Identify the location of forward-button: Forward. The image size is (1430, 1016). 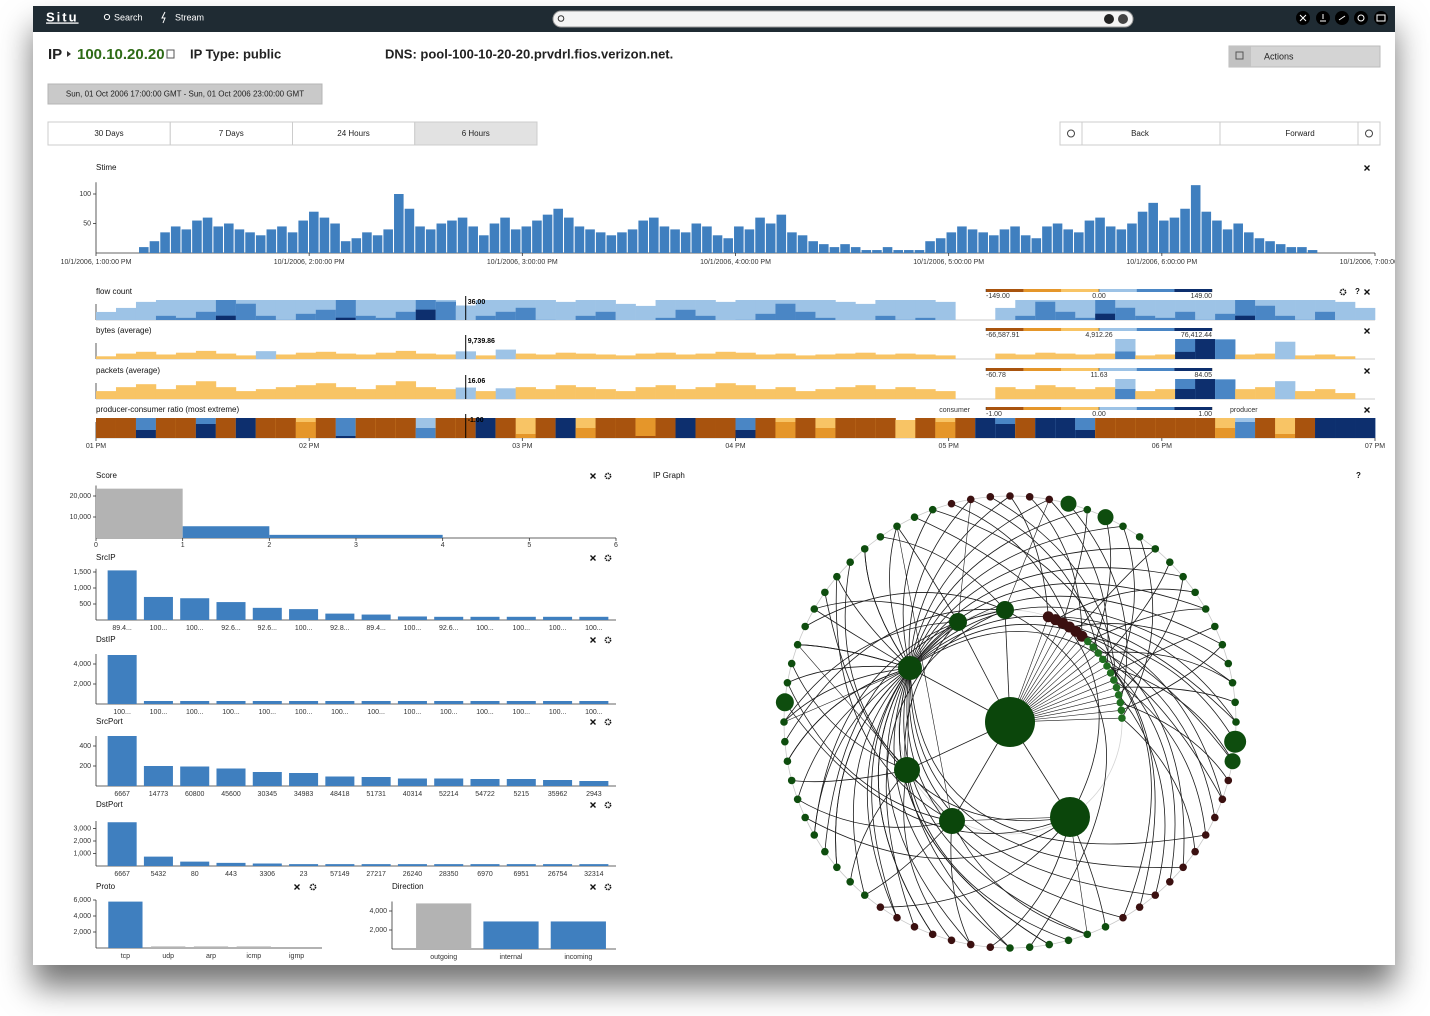
(1299, 133).